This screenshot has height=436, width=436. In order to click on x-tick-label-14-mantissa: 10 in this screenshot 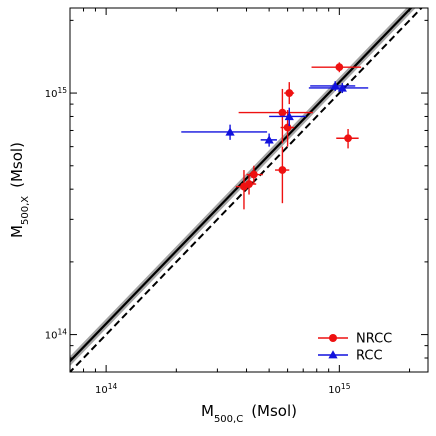, I will do `click(101, 390)`.